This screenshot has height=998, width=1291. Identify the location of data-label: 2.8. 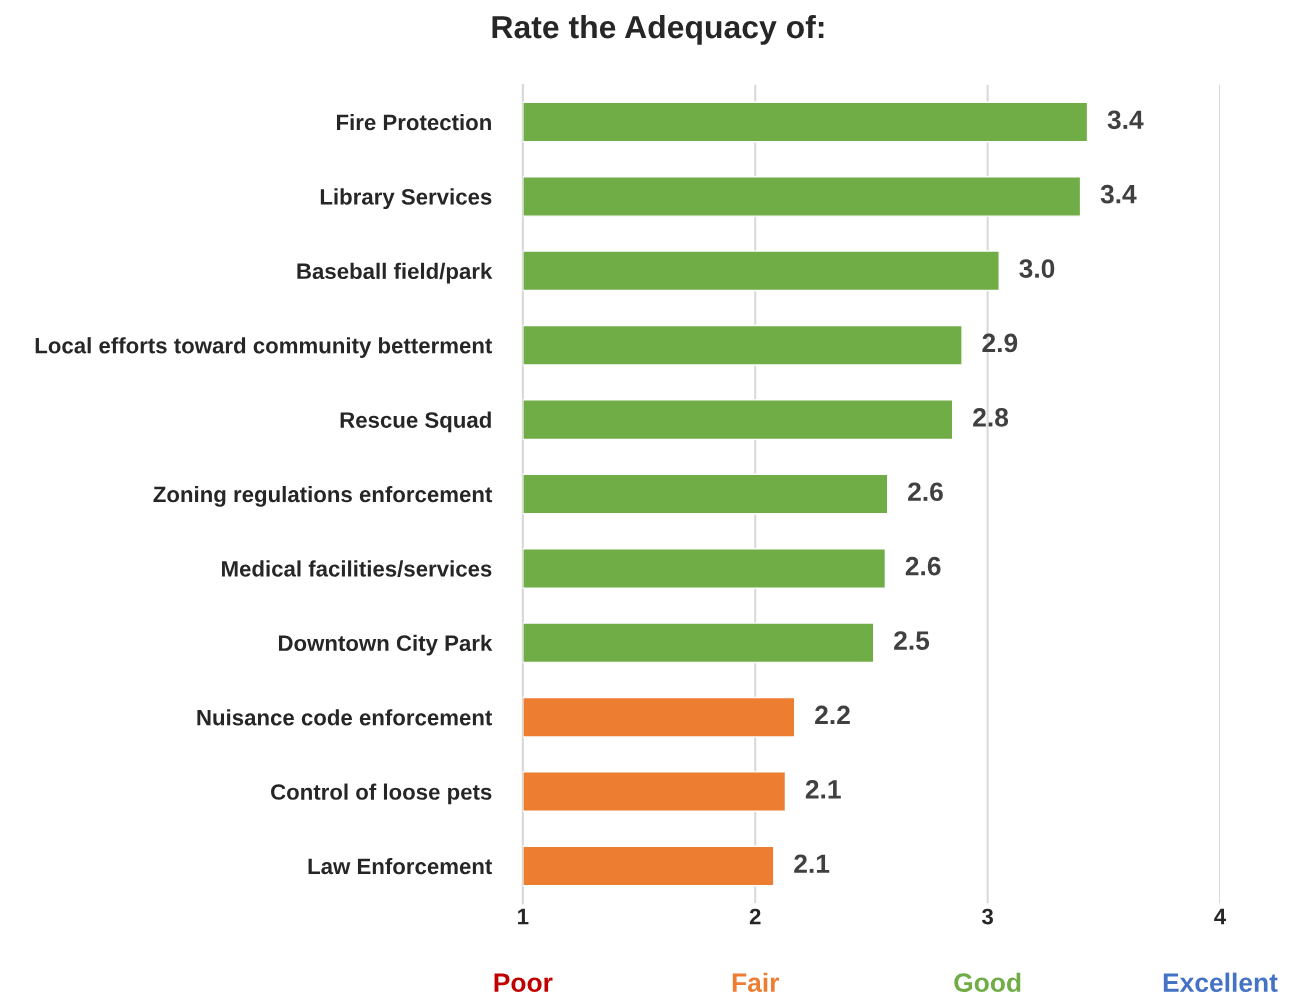
(991, 417).